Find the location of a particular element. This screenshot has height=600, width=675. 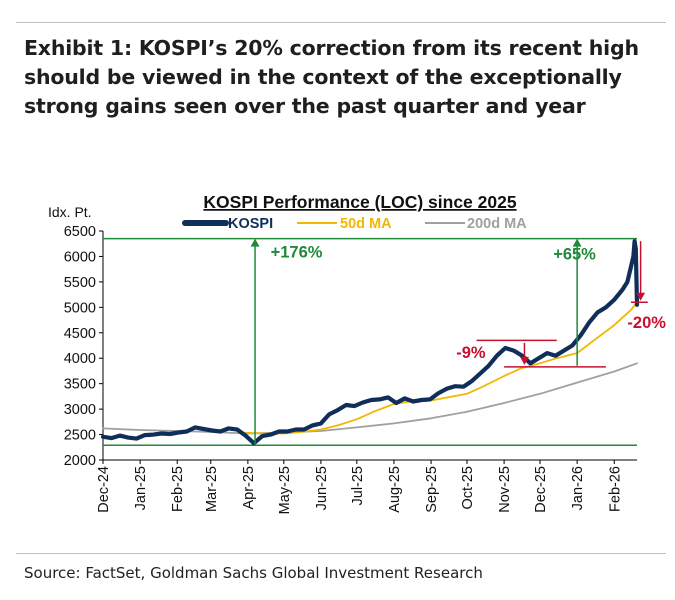

x-tick-label: May-25 is located at coordinates (285, 490).